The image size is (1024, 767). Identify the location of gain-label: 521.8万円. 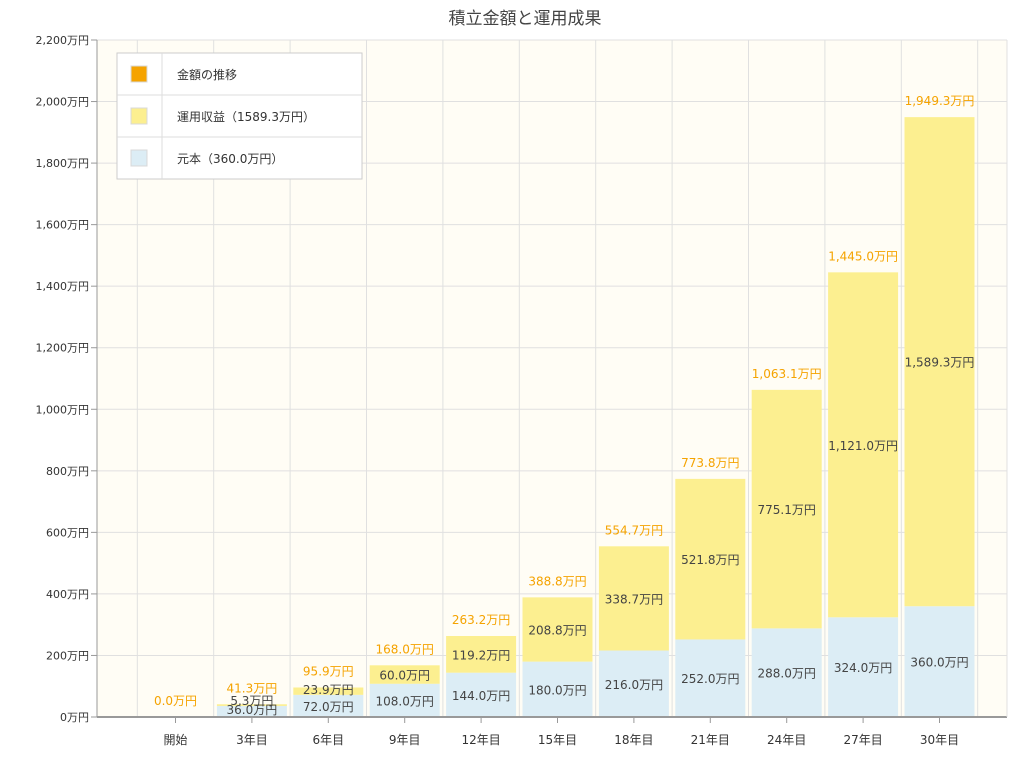
(710, 560).